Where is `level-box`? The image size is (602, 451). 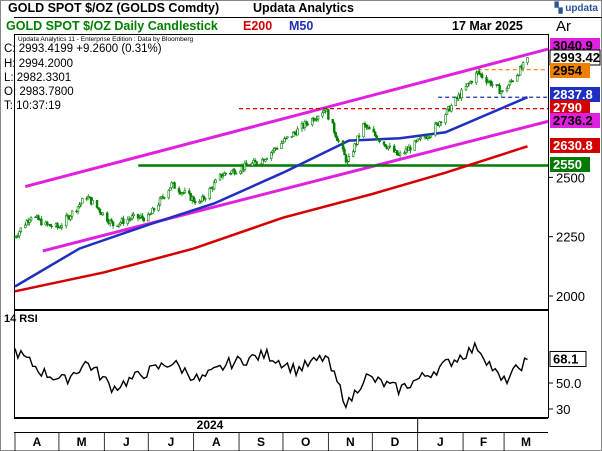 level-box is located at coordinates (575, 45).